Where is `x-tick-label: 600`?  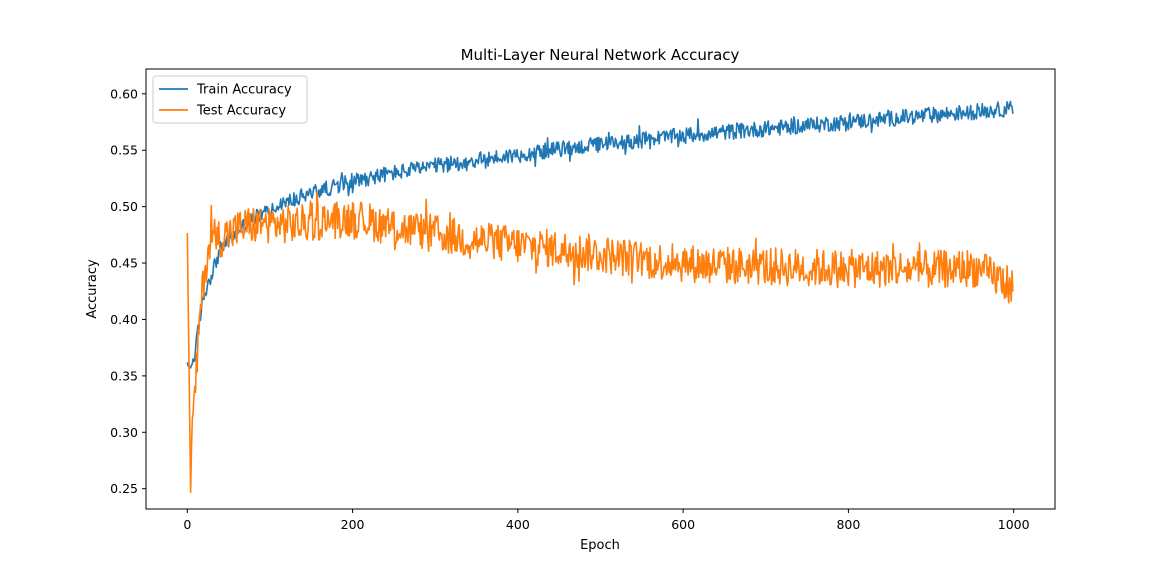 x-tick-label: 600 is located at coordinates (683, 524).